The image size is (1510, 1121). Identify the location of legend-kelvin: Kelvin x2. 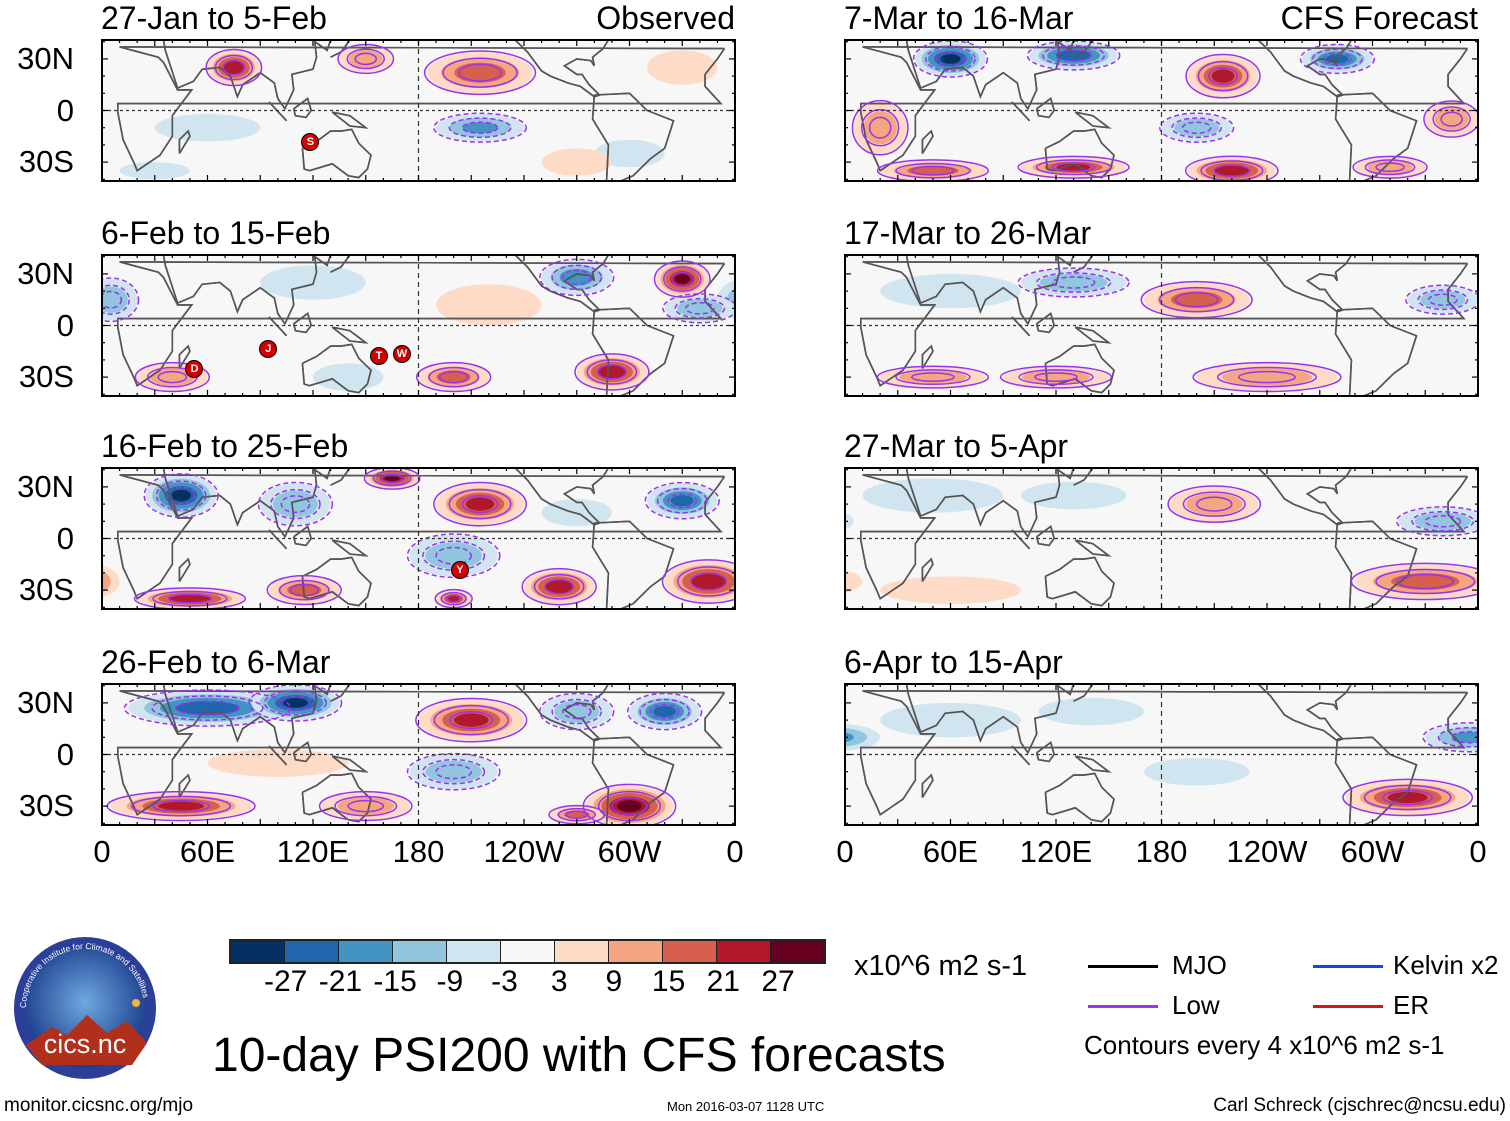
(1446, 965).